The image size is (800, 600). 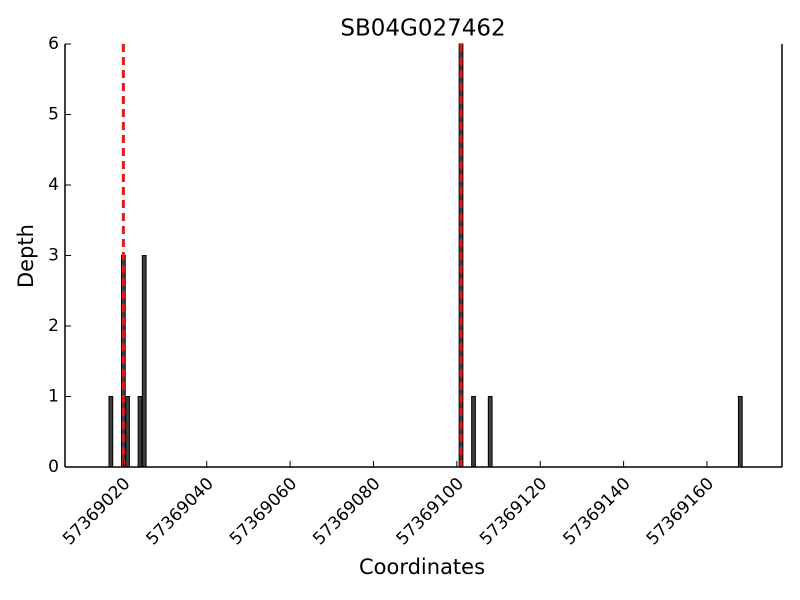 I want to click on y-tick-label: 1, so click(x=53, y=397).